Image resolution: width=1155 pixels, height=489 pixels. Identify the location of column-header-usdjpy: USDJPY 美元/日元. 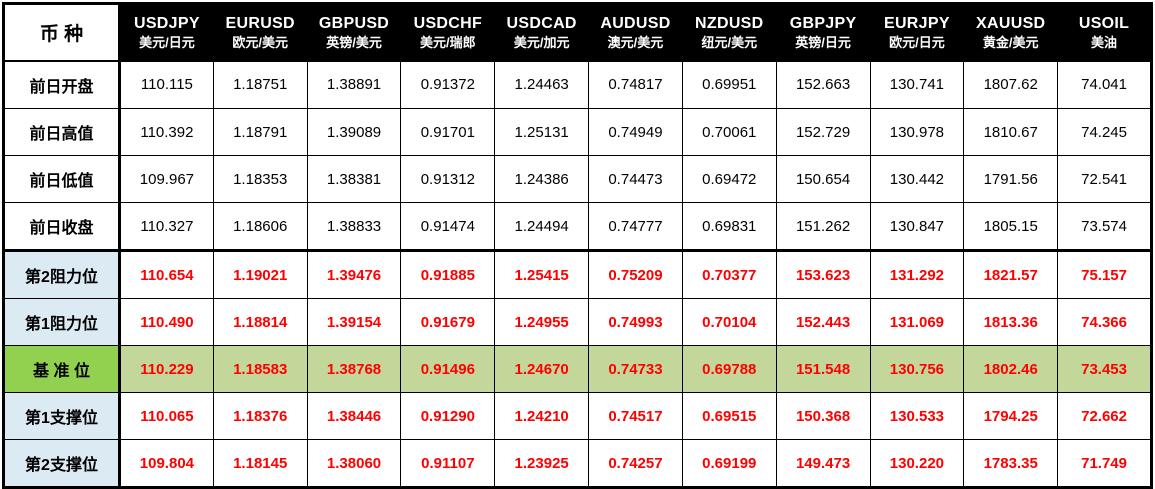
(166, 32).